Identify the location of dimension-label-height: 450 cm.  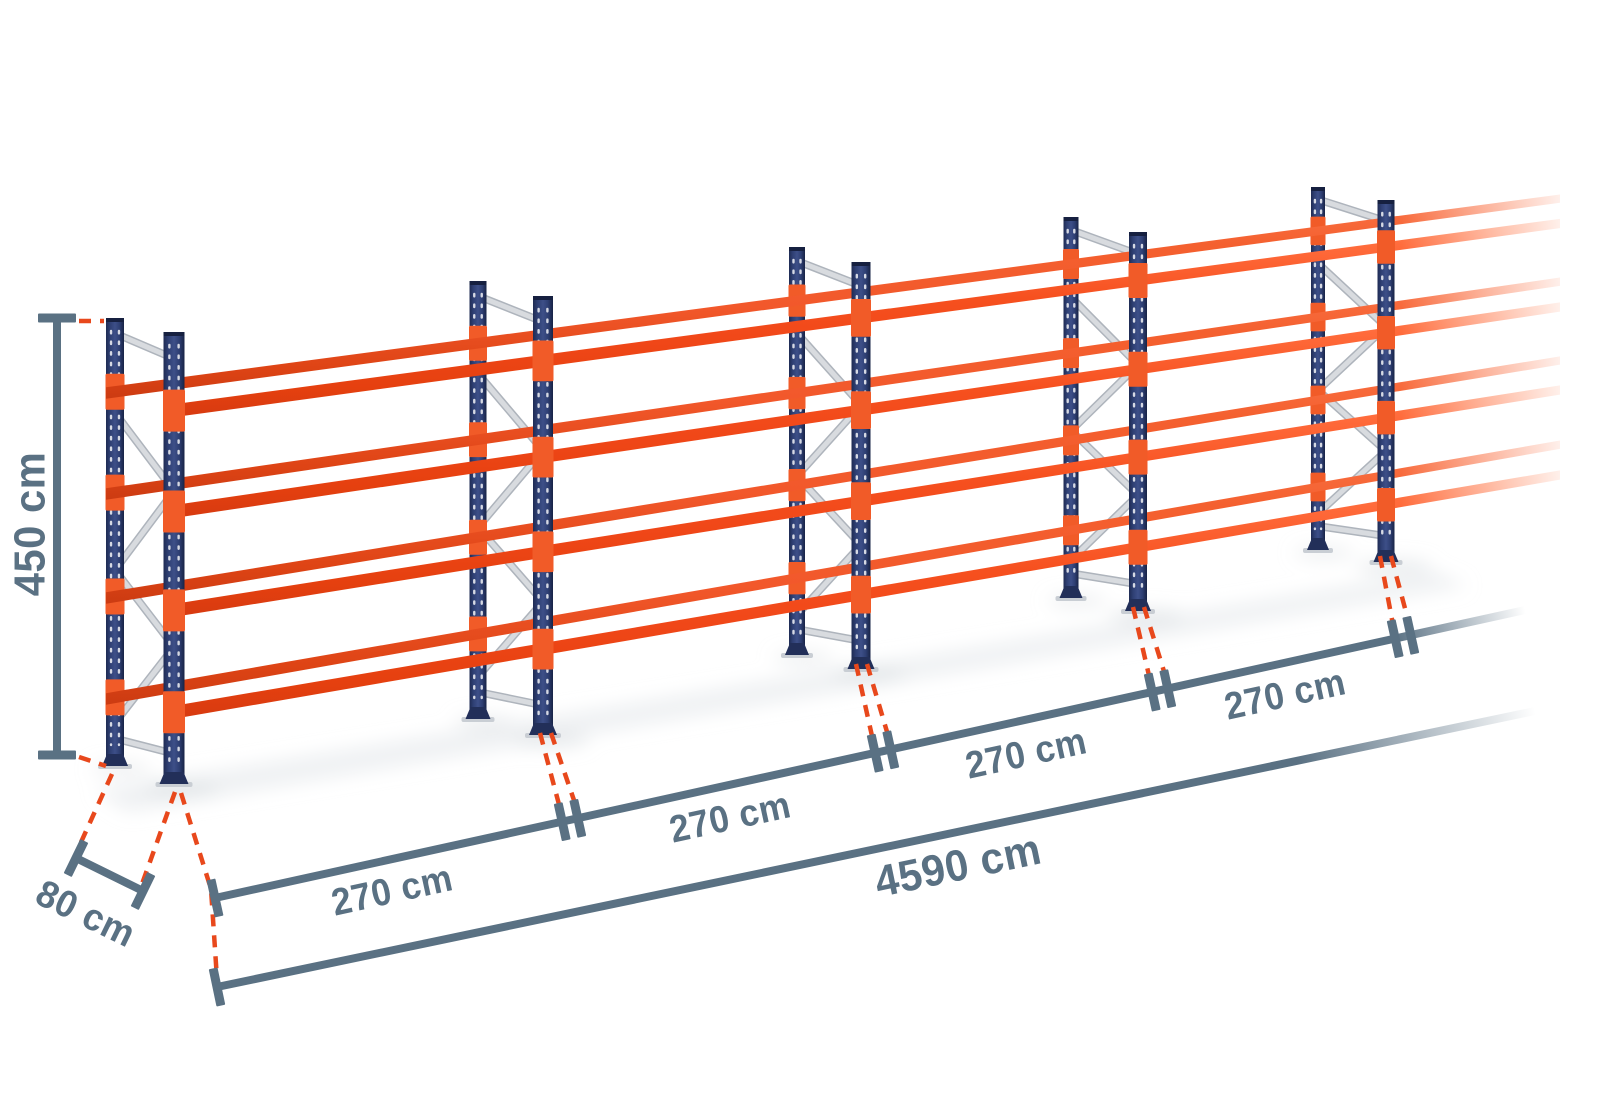
(29, 524).